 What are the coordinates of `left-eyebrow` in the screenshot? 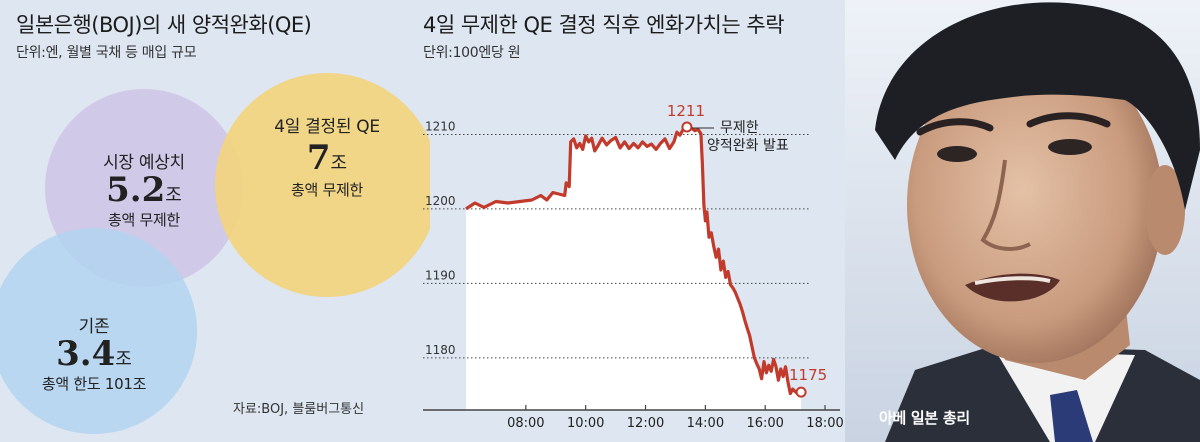 It's located at (955, 127).